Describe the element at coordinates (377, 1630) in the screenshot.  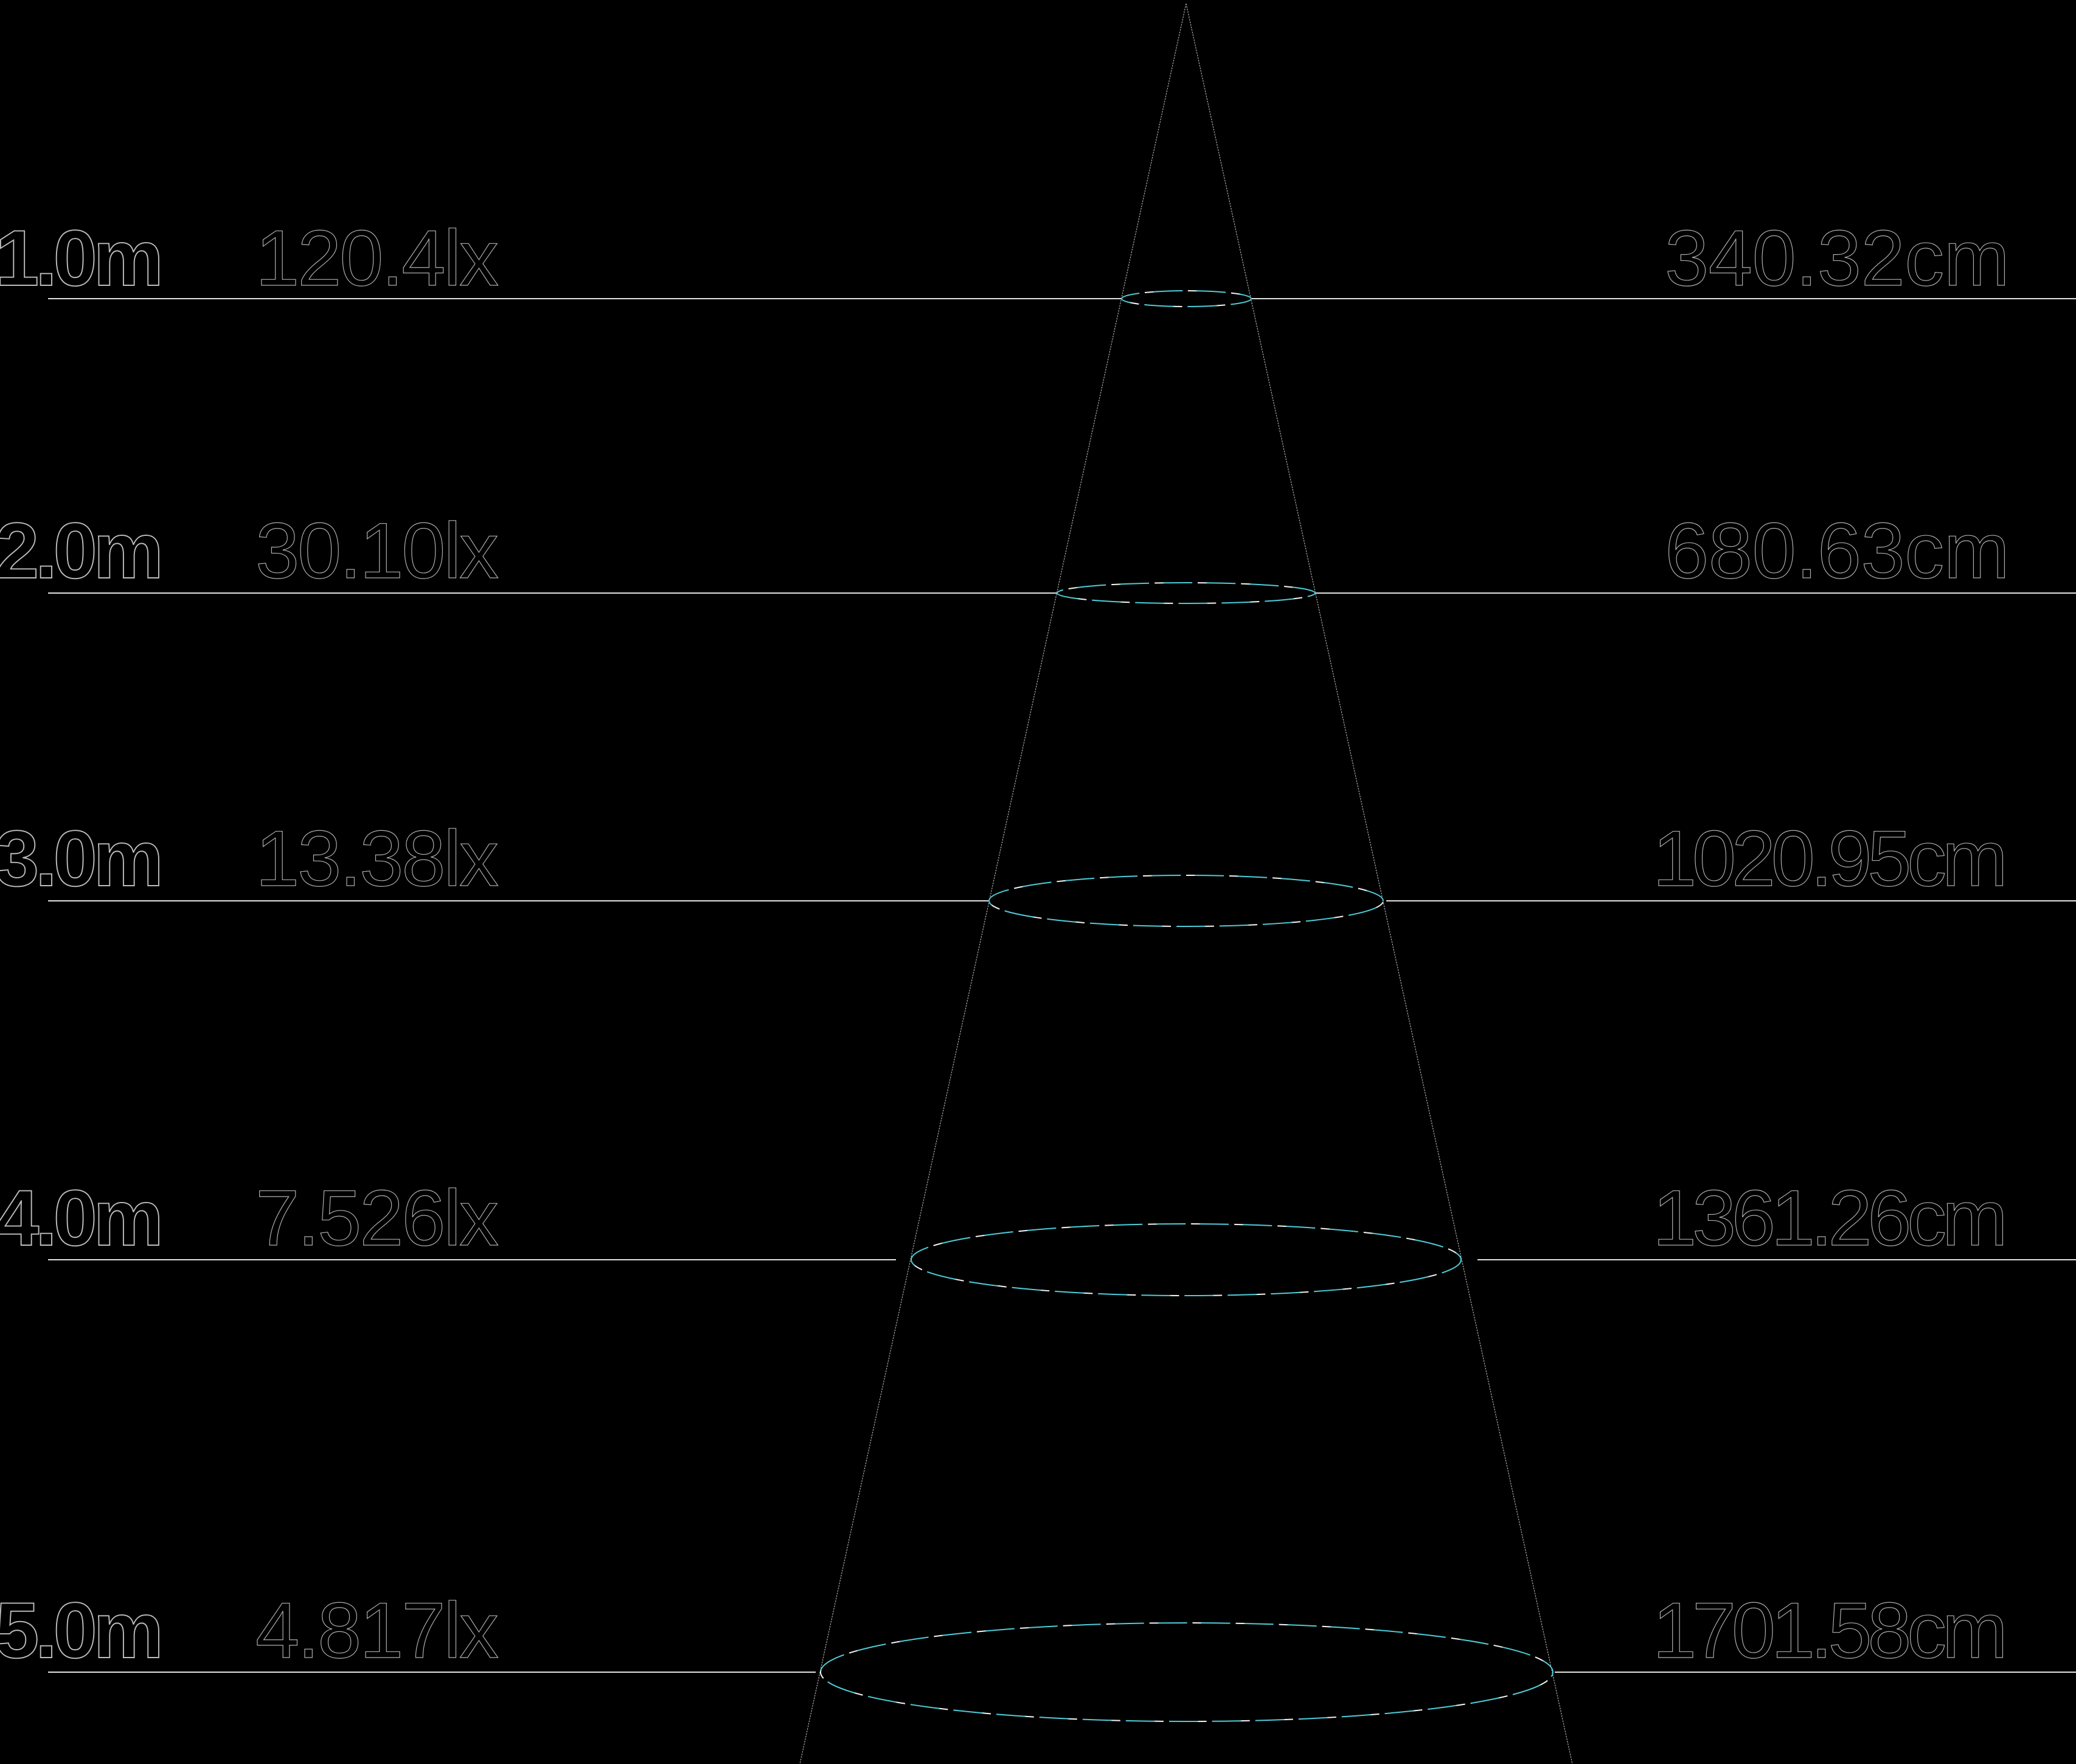
I see `svg-text: 4.817lx` at that location.